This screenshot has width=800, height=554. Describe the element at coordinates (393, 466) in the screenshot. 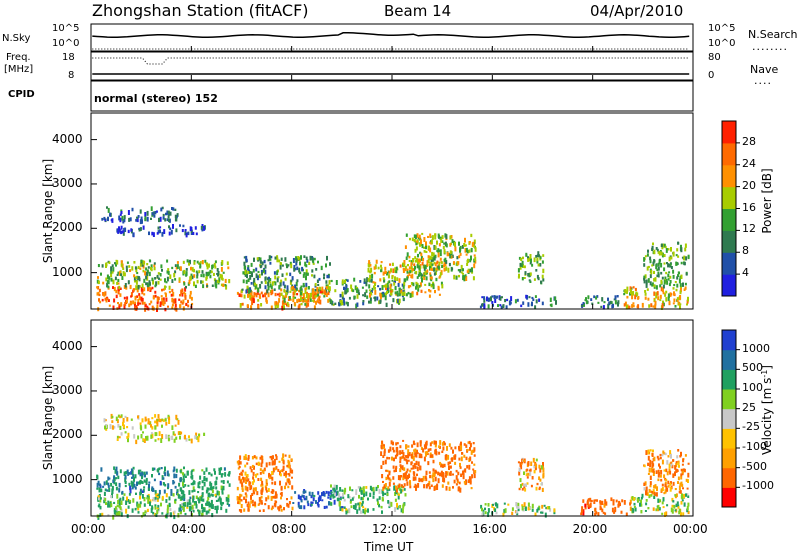

I see `velocity-plot` at that location.